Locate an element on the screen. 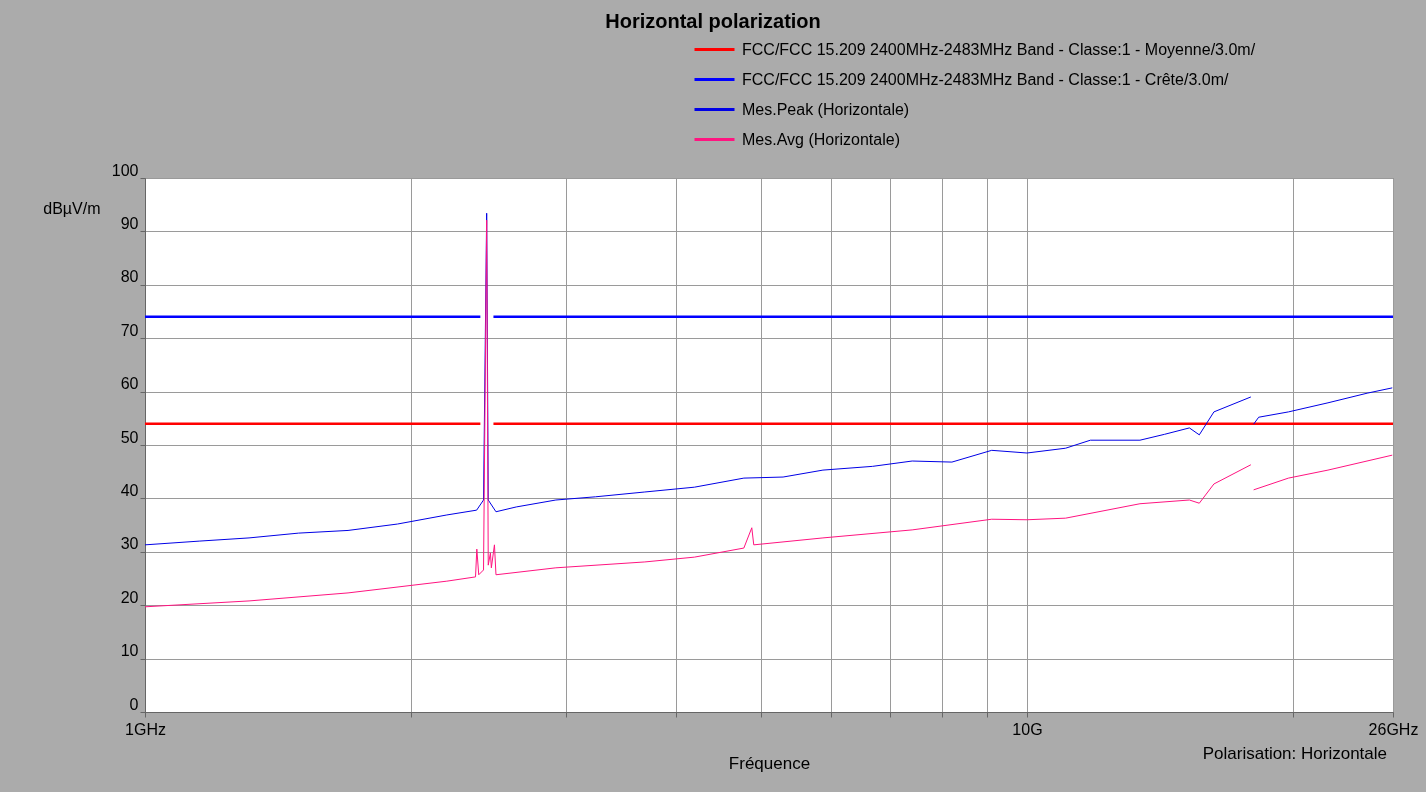  x-tick-label: 10G is located at coordinates (1027, 729).